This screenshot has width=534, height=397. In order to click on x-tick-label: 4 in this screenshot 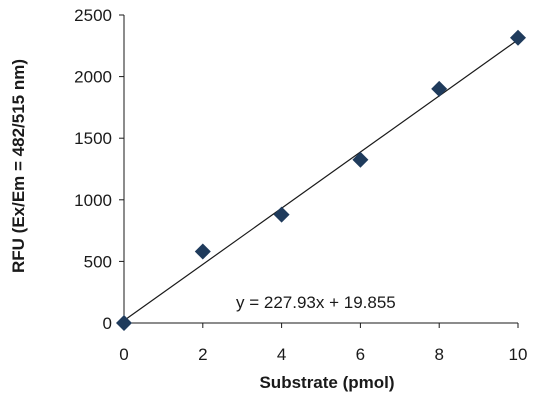, I will do `click(281, 354)`.